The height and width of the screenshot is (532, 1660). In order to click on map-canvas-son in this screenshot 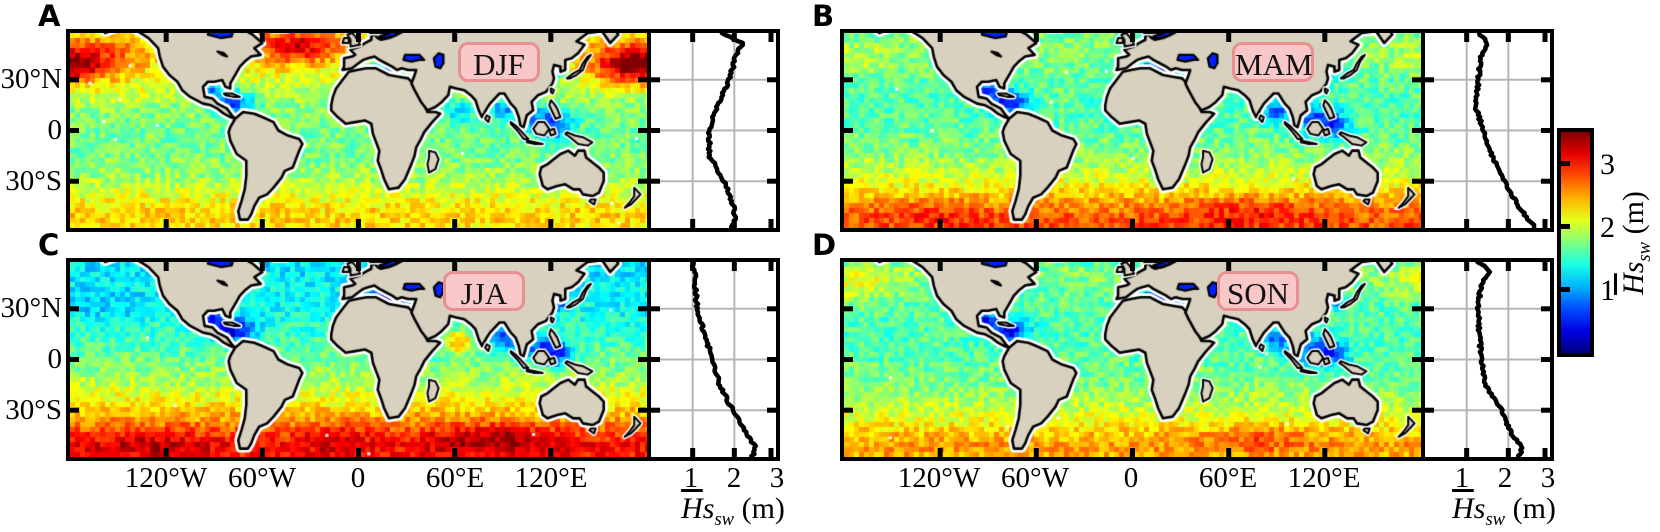, I will do `click(1132, 359)`.